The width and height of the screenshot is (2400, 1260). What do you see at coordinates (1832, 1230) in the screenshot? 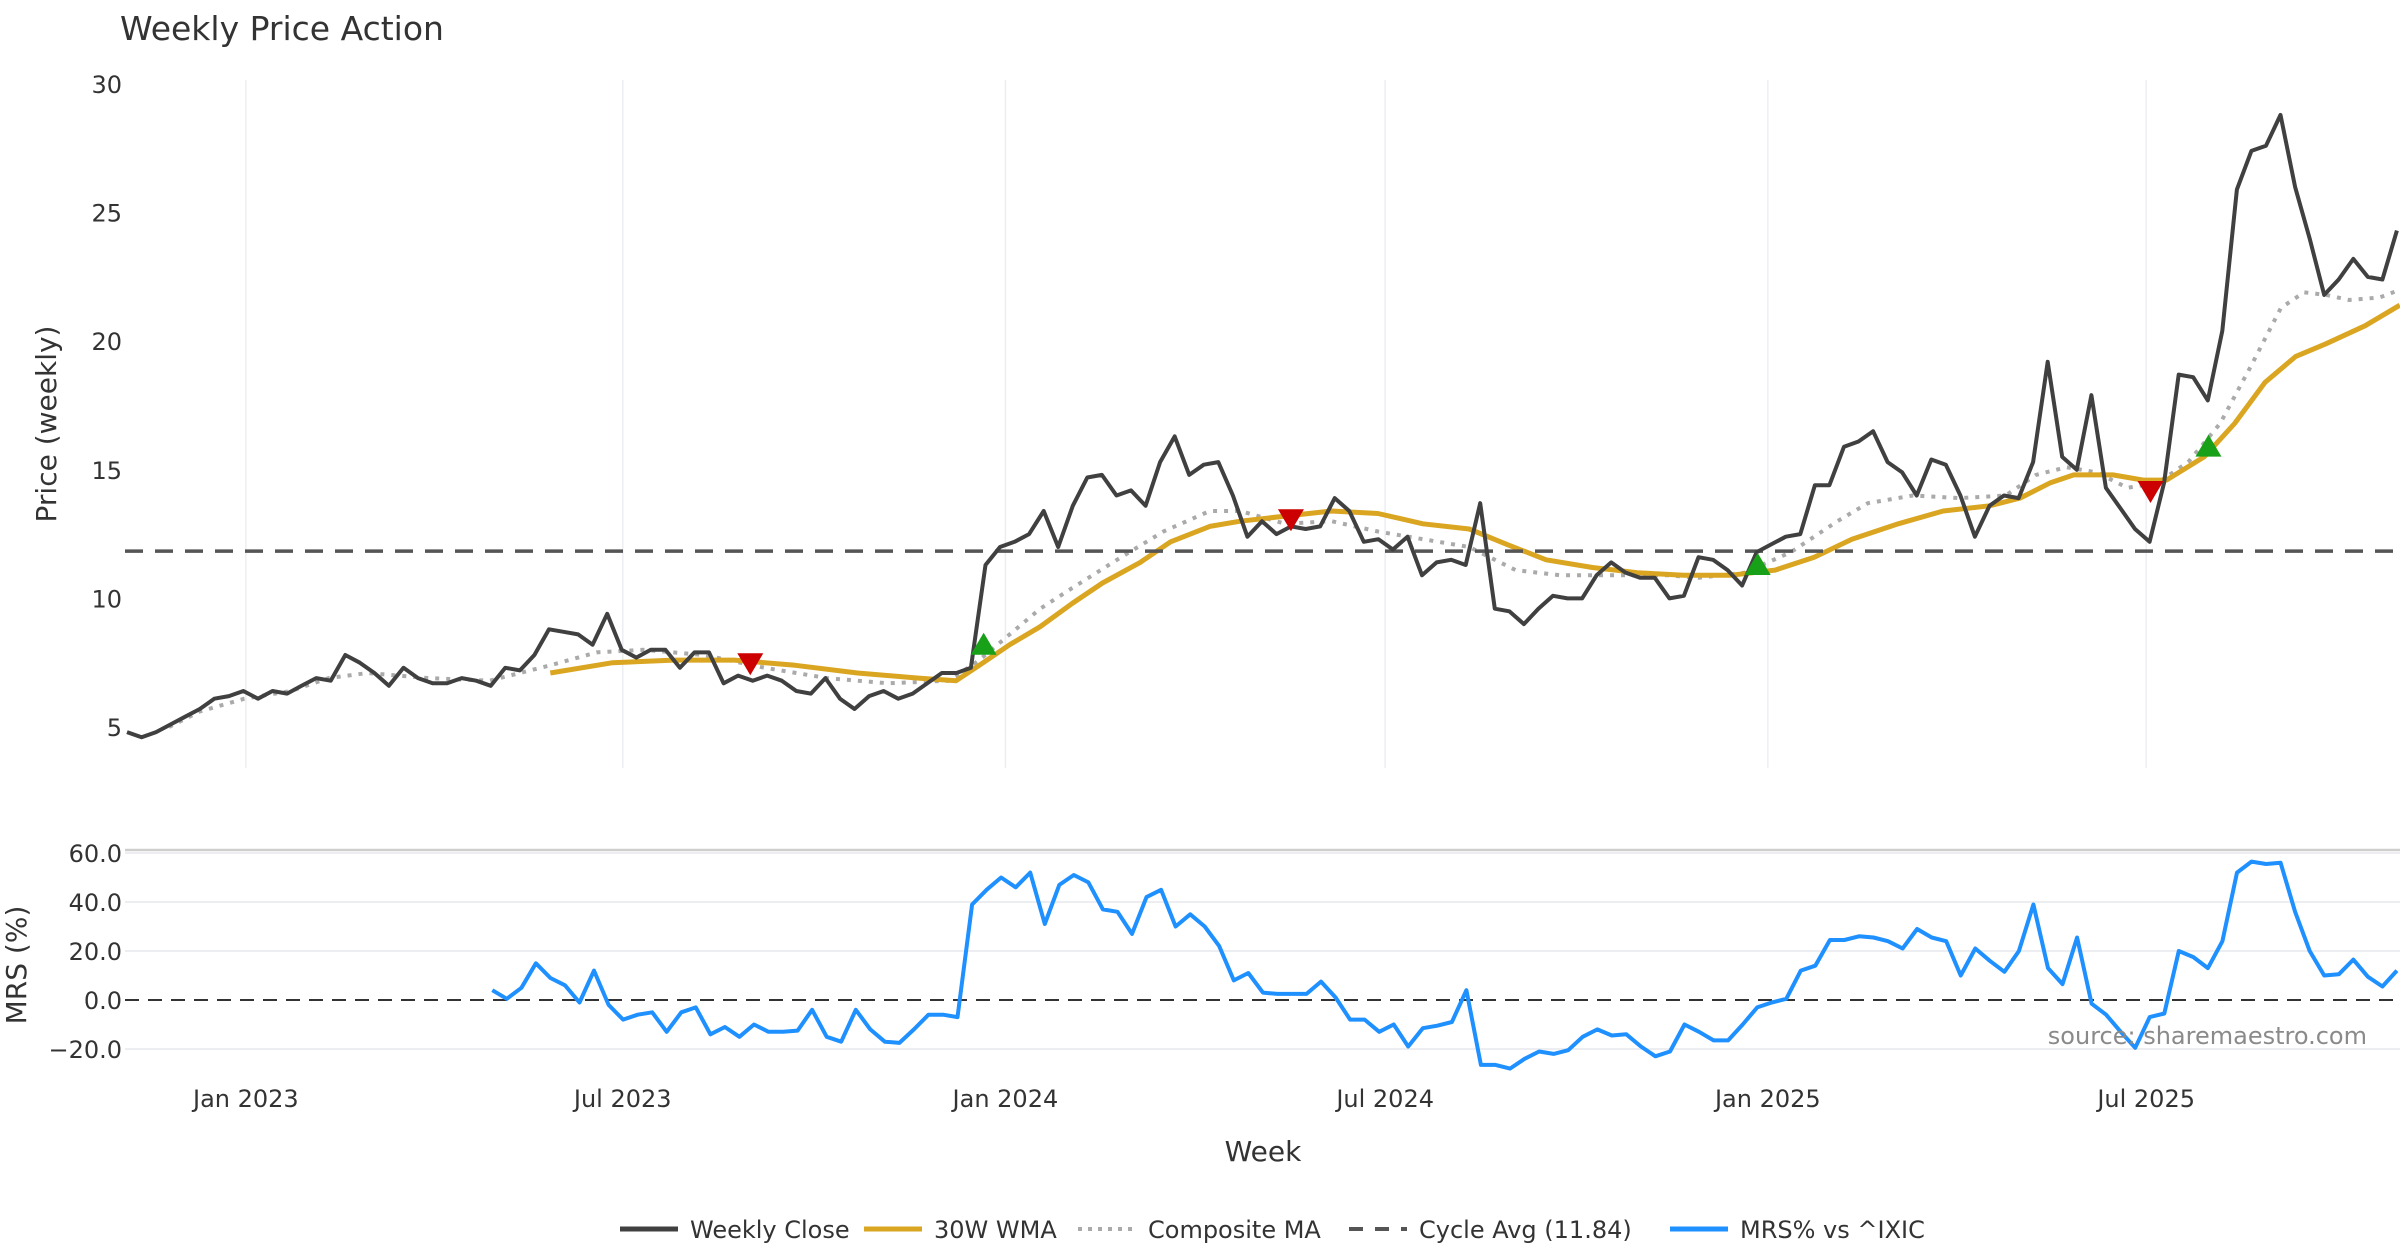
I see `legend-label: MRS% vs ^IXIC` at bounding box center [1832, 1230].